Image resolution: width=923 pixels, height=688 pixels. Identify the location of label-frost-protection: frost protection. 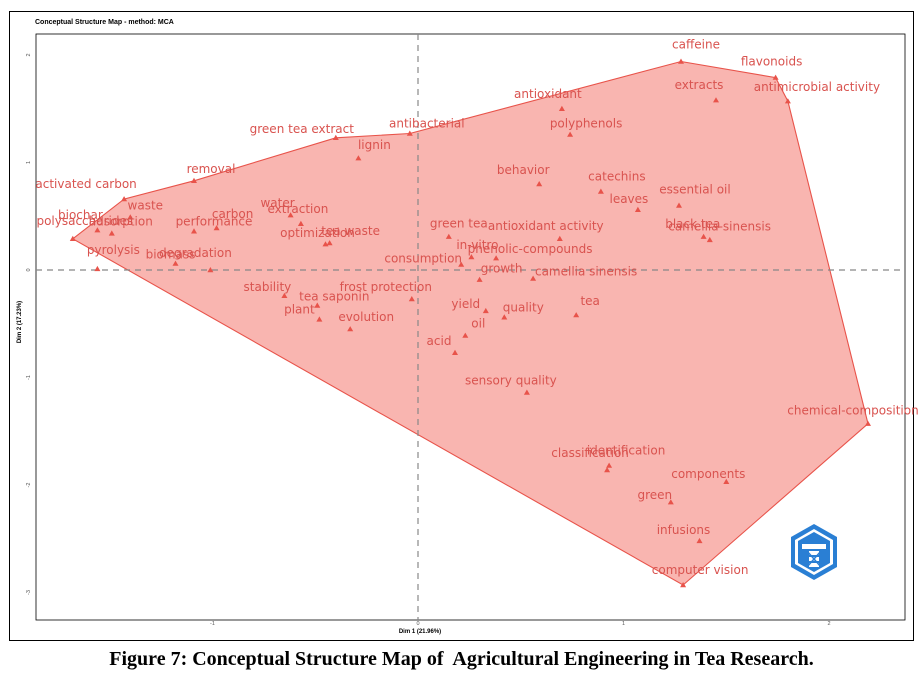
(386, 287).